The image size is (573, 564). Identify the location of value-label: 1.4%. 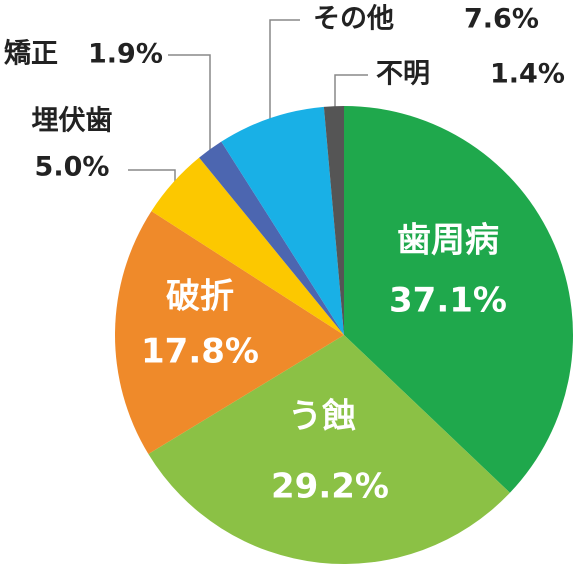
(527, 74).